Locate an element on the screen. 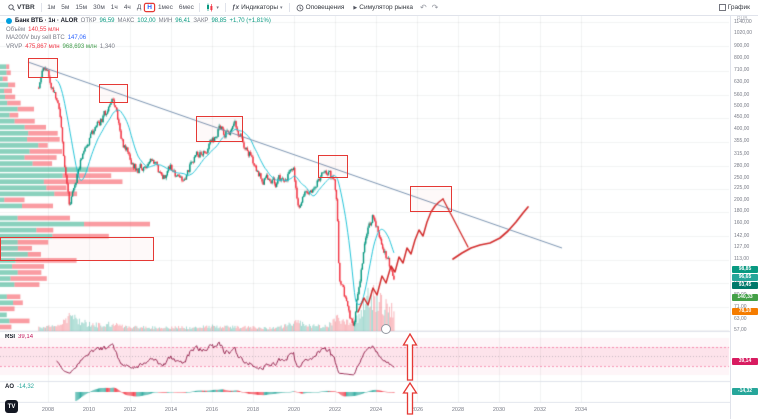  timeframe-4ч: 4ч is located at coordinates (127, 7).